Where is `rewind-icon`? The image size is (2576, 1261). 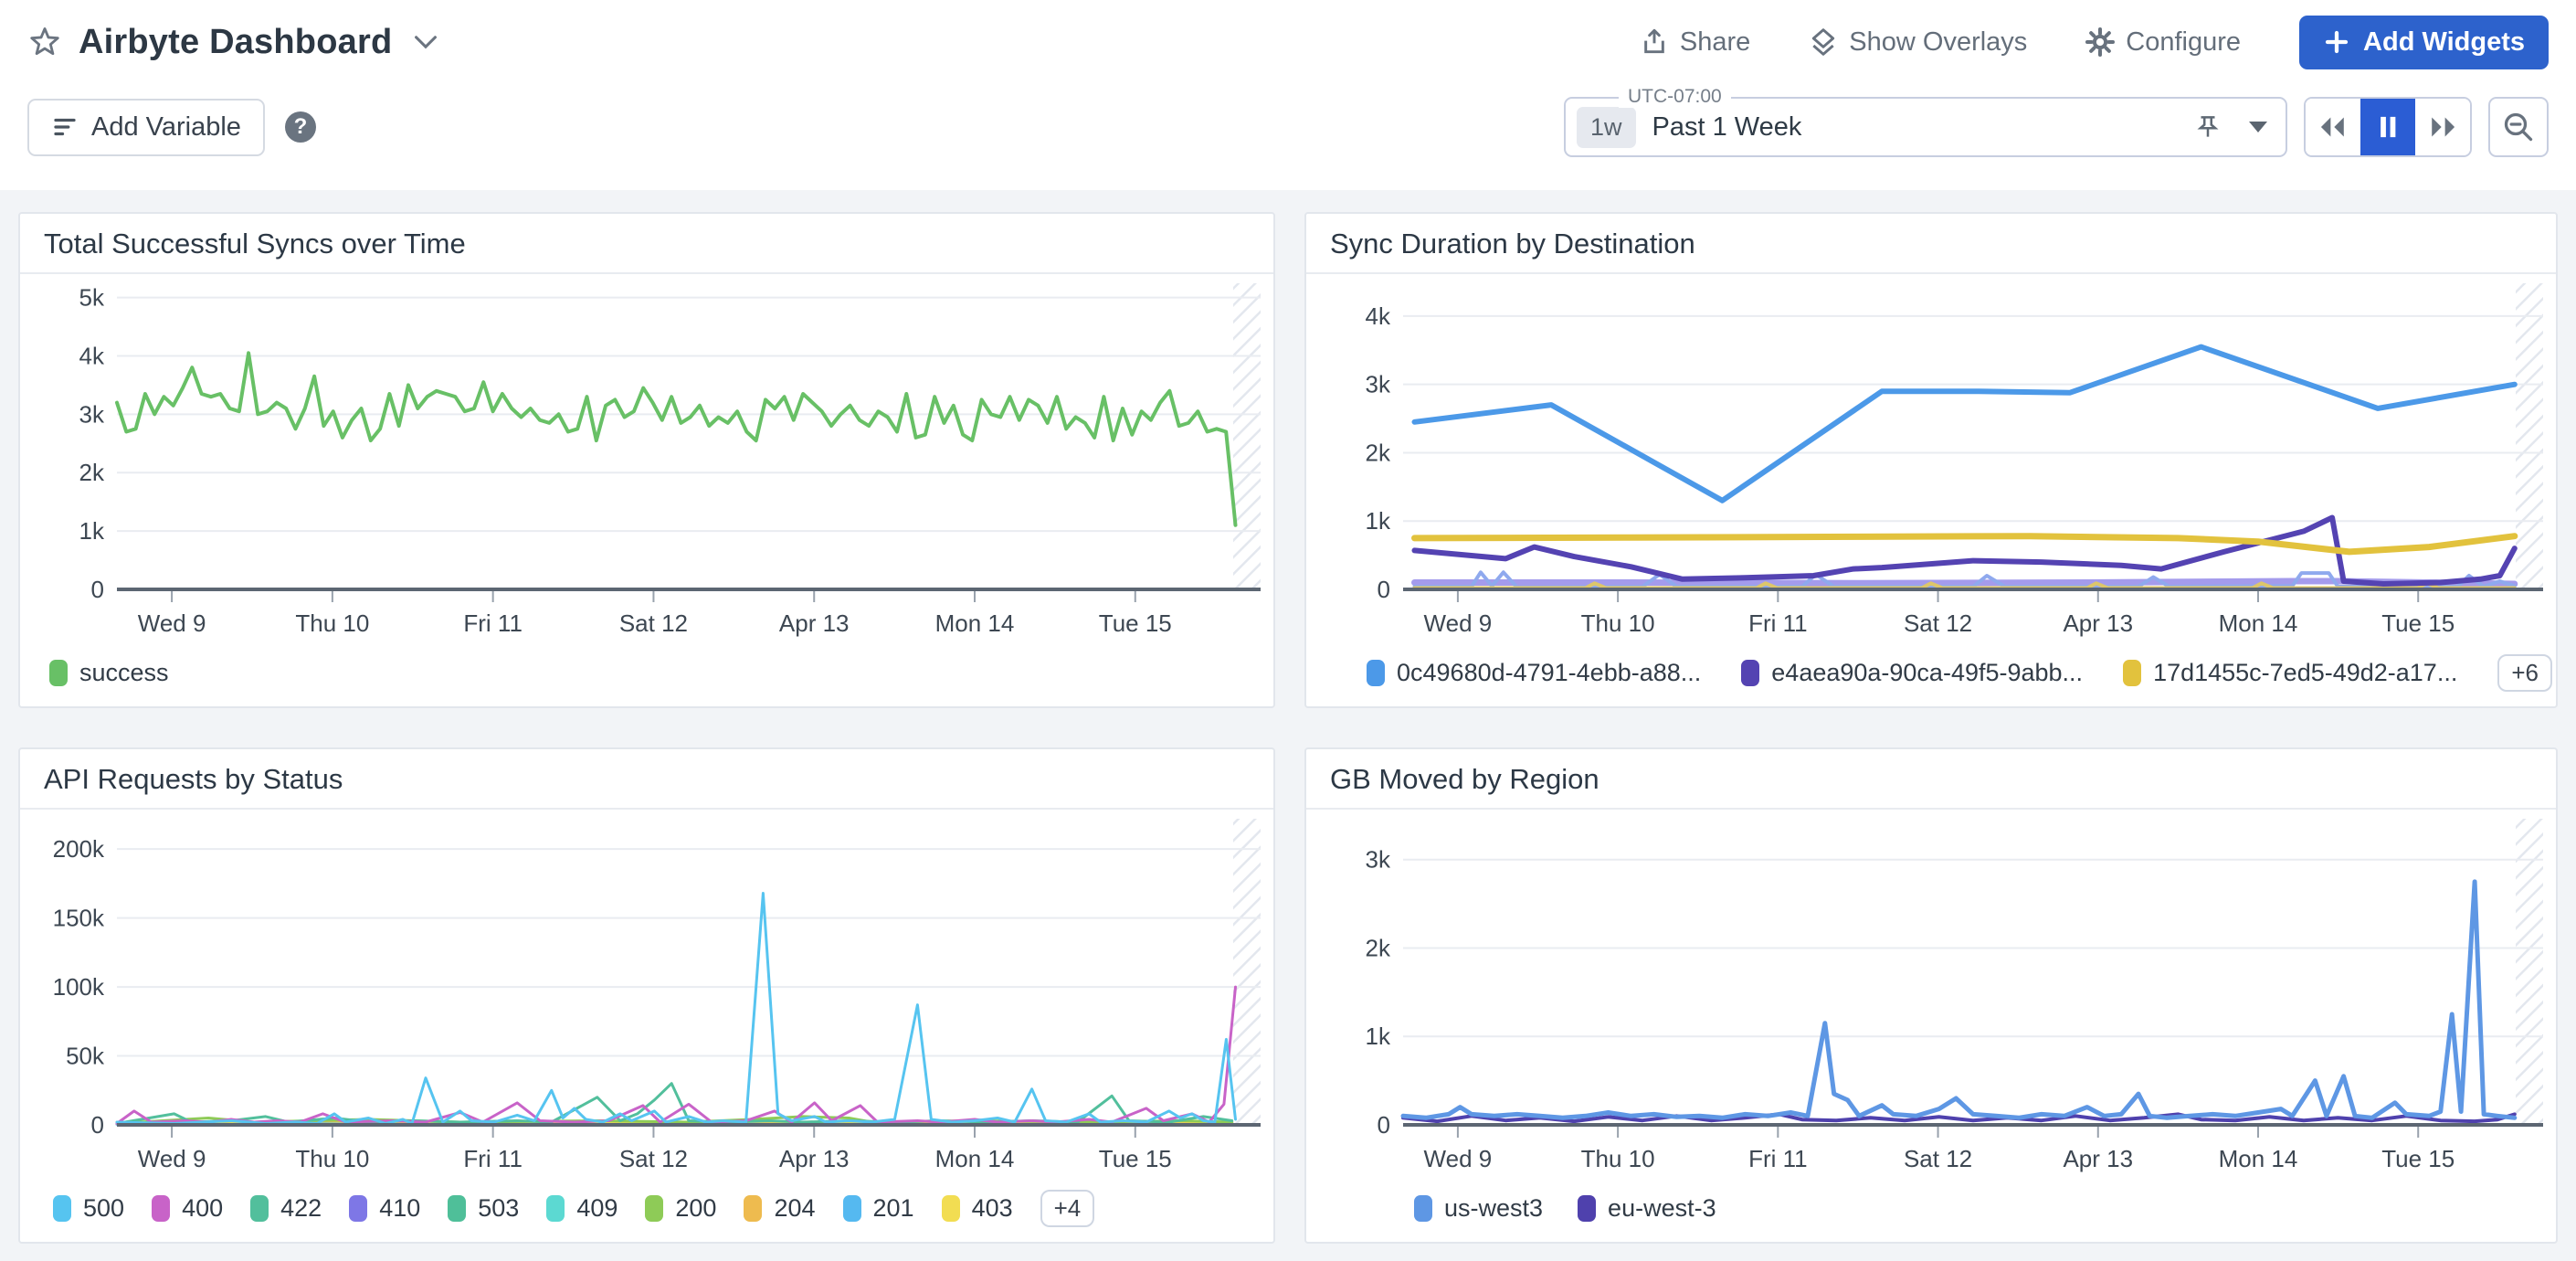
rewind-icon is located at coordinates (2332, 127).